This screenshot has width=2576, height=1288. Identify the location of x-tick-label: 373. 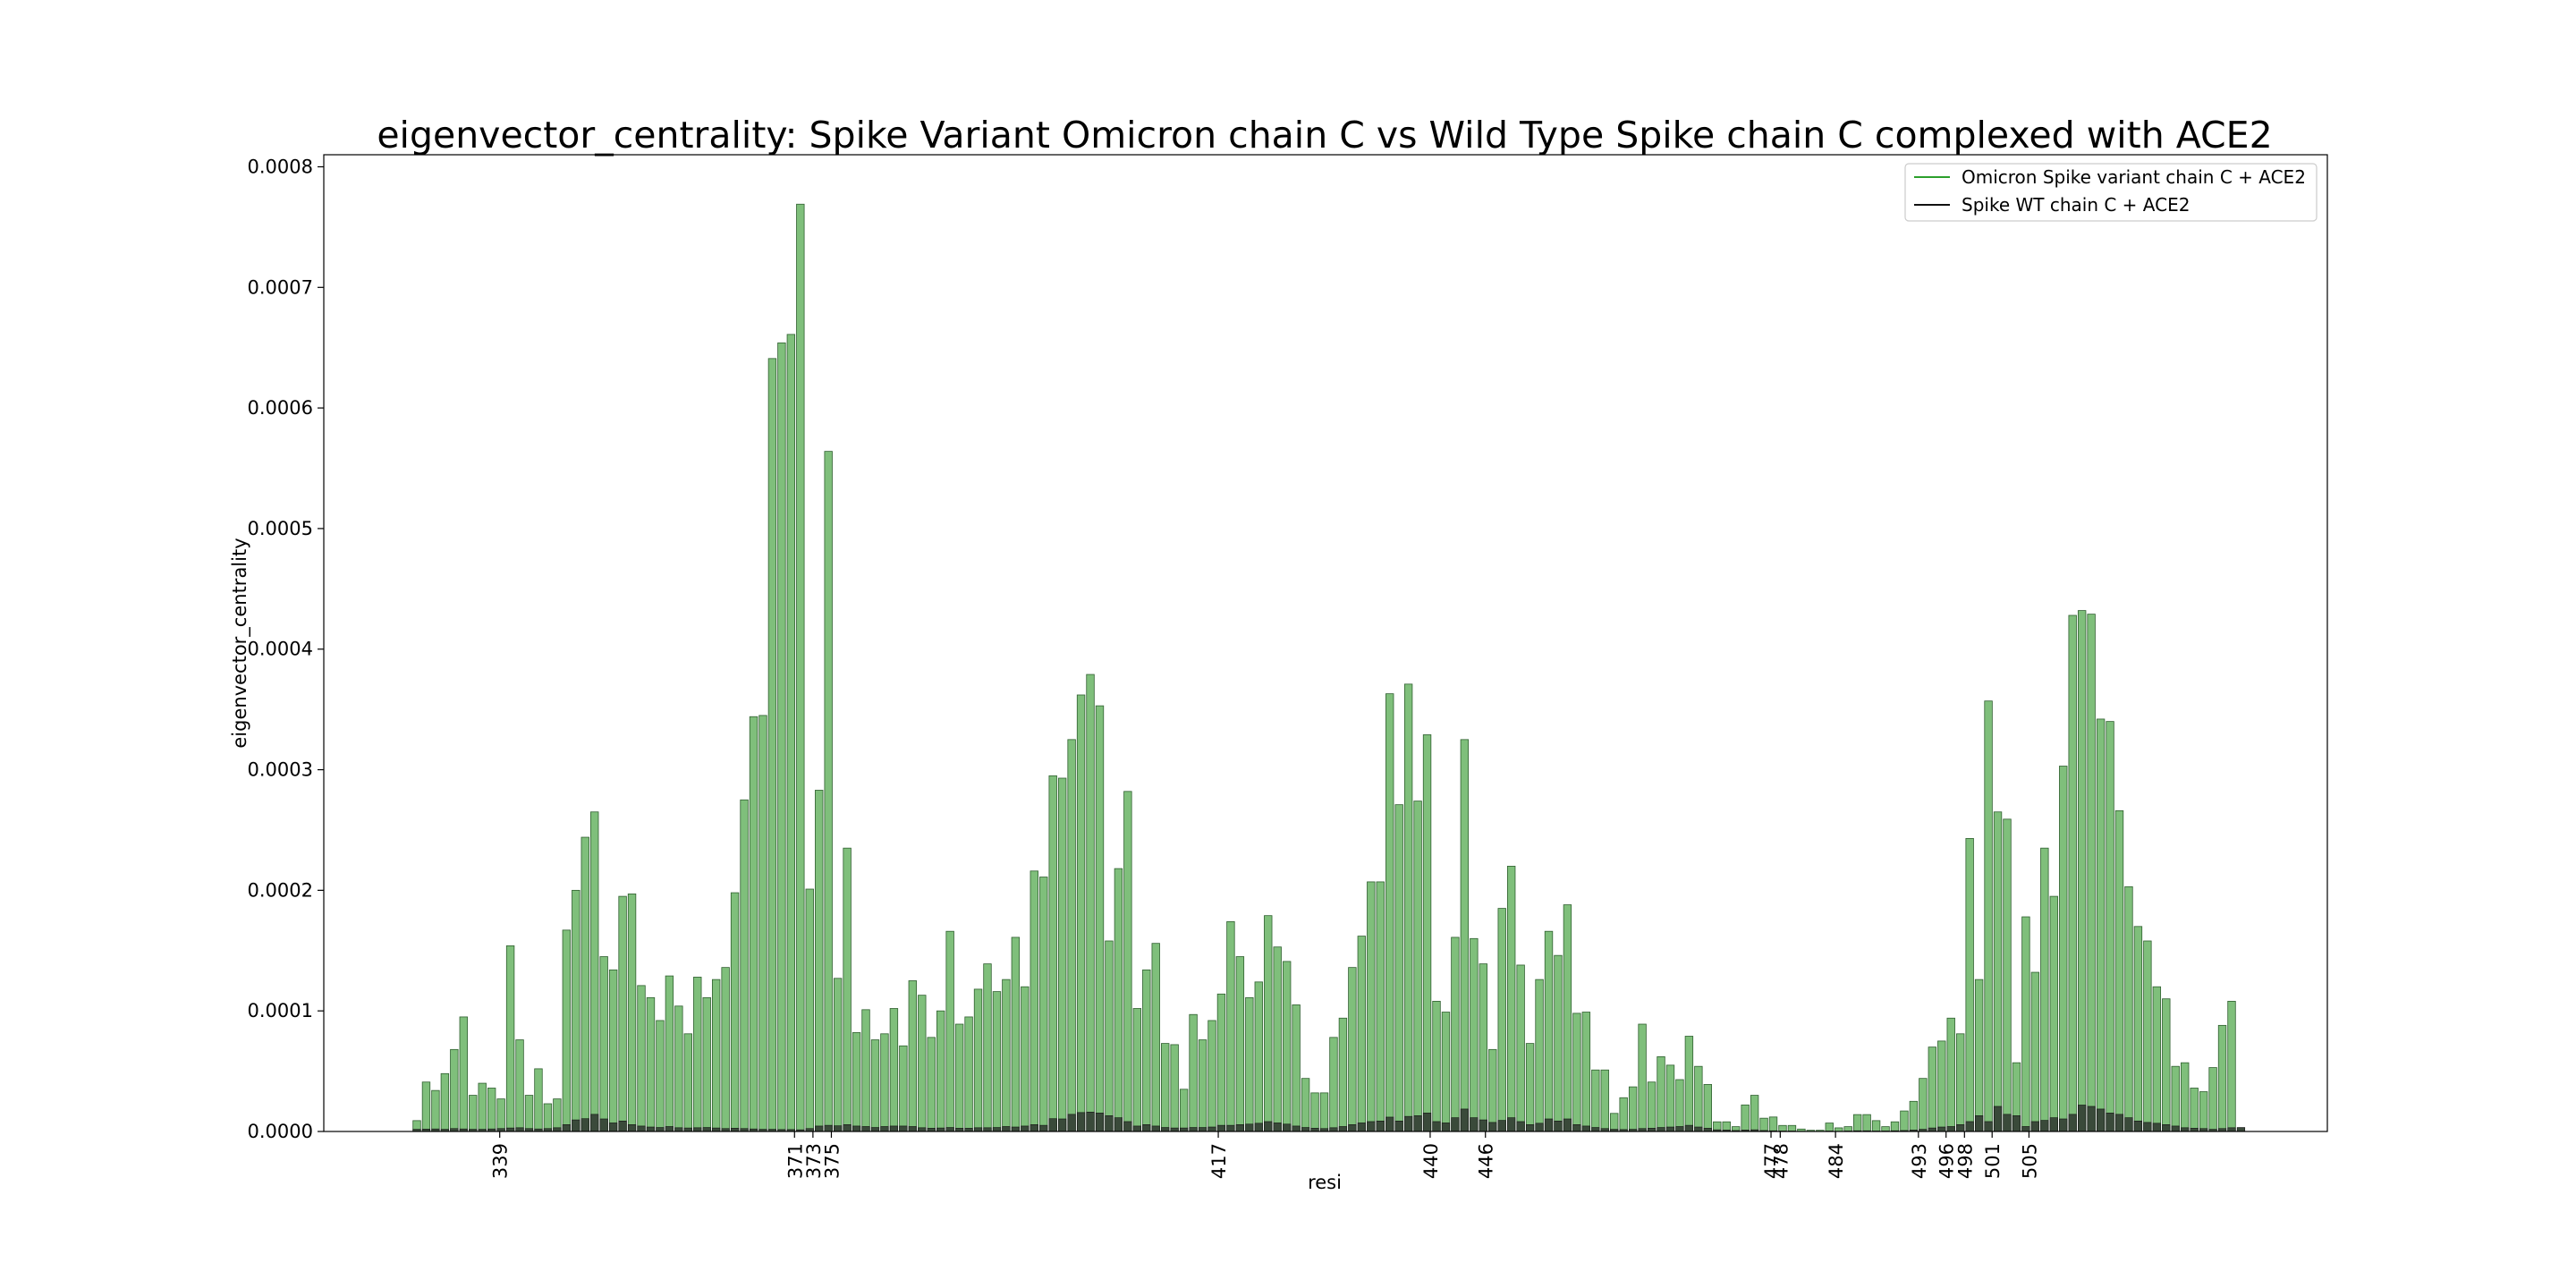
(814, 1161).